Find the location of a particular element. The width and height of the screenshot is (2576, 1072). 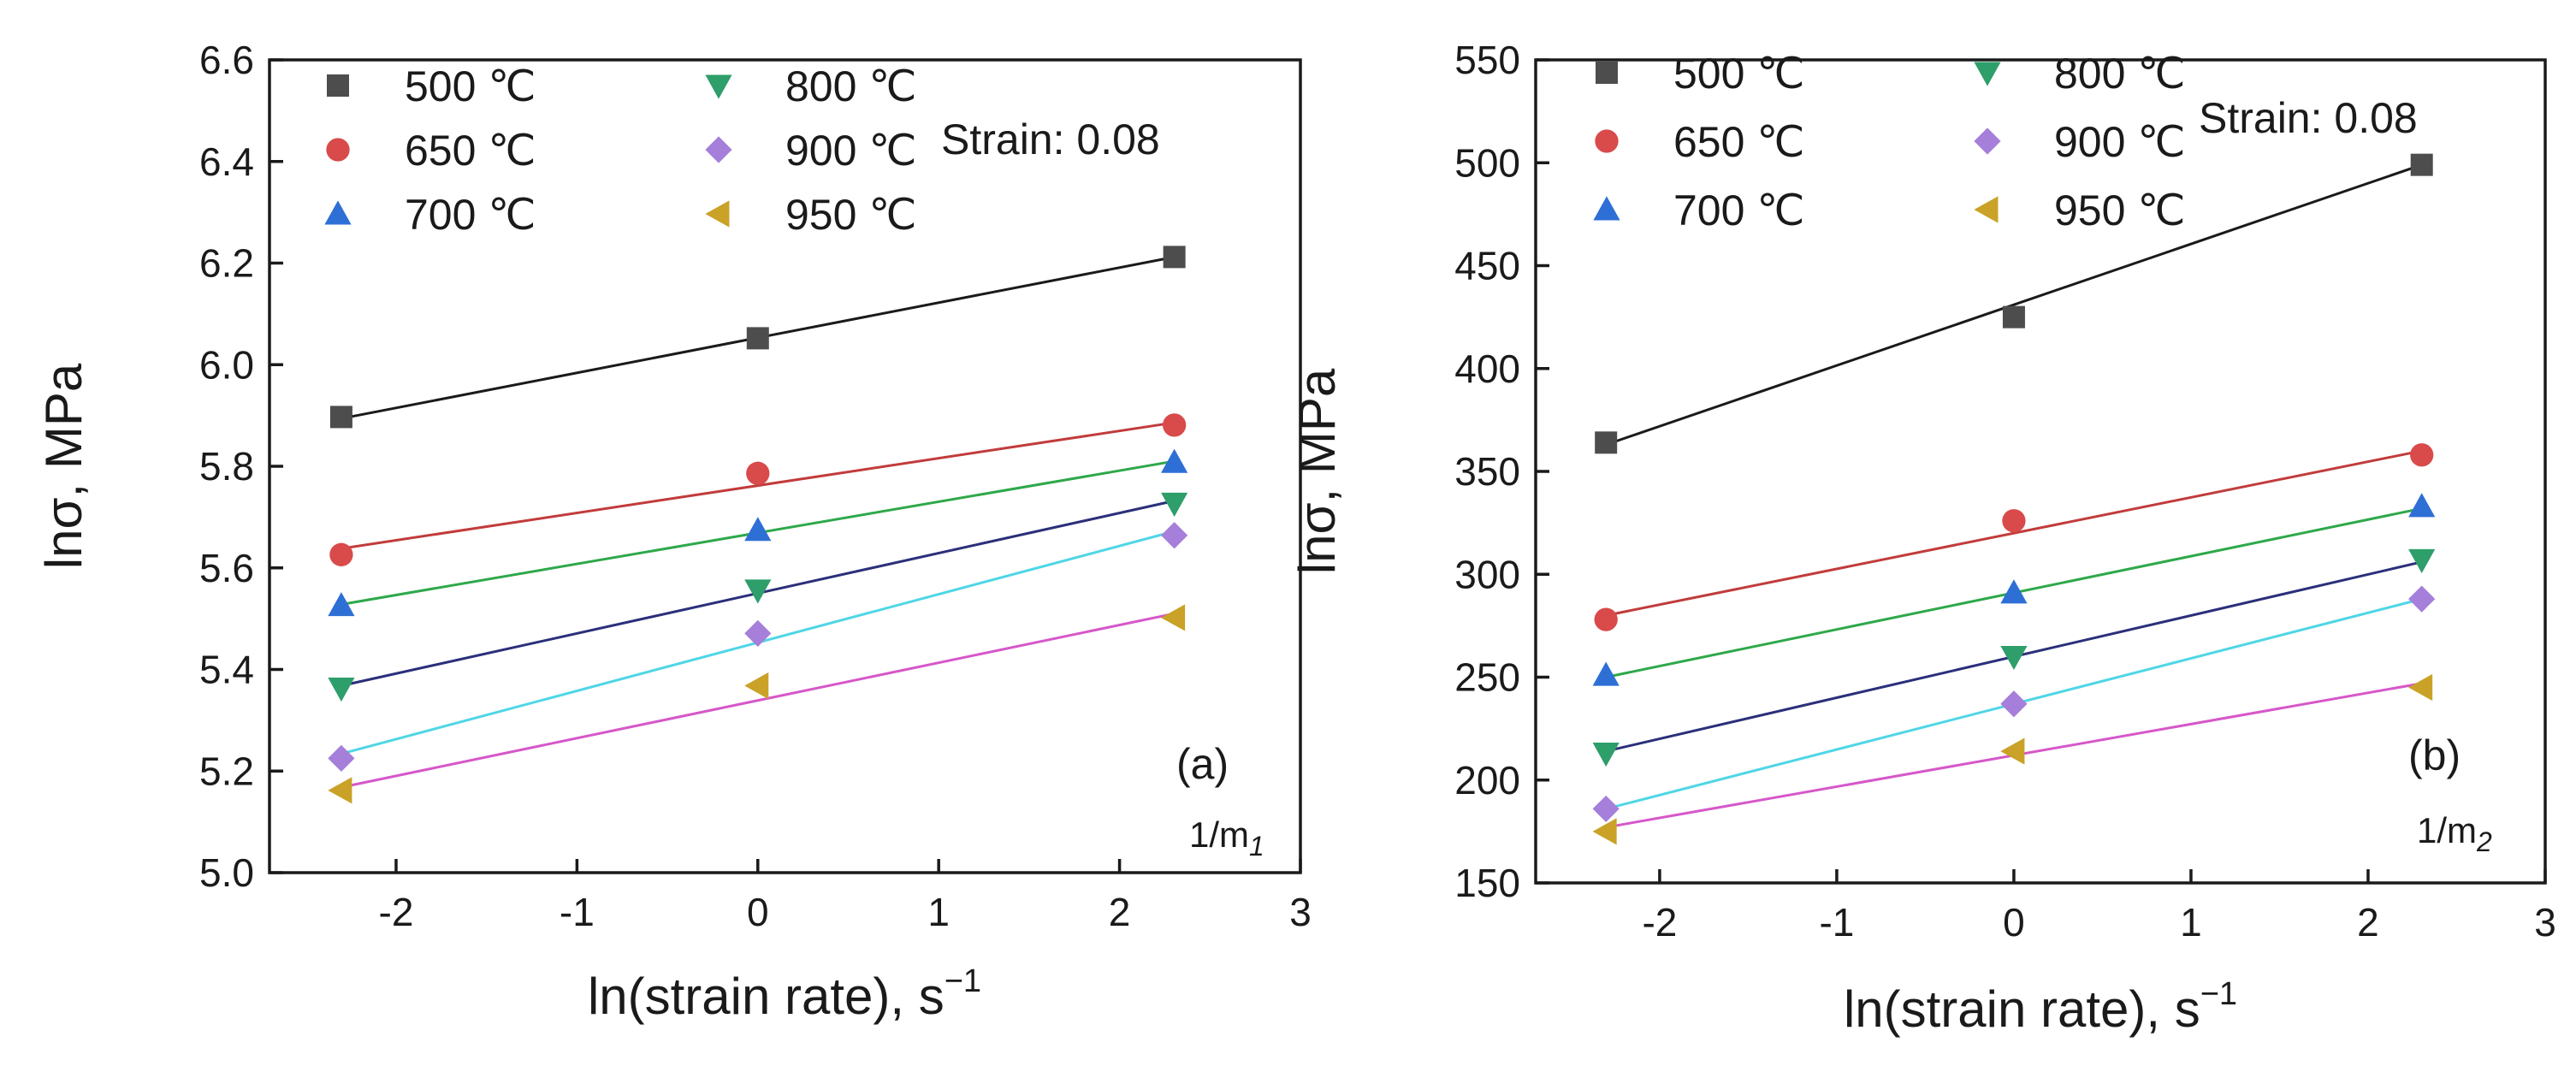

y-tick-label: 5.4 is located at coordinates (227, 670).